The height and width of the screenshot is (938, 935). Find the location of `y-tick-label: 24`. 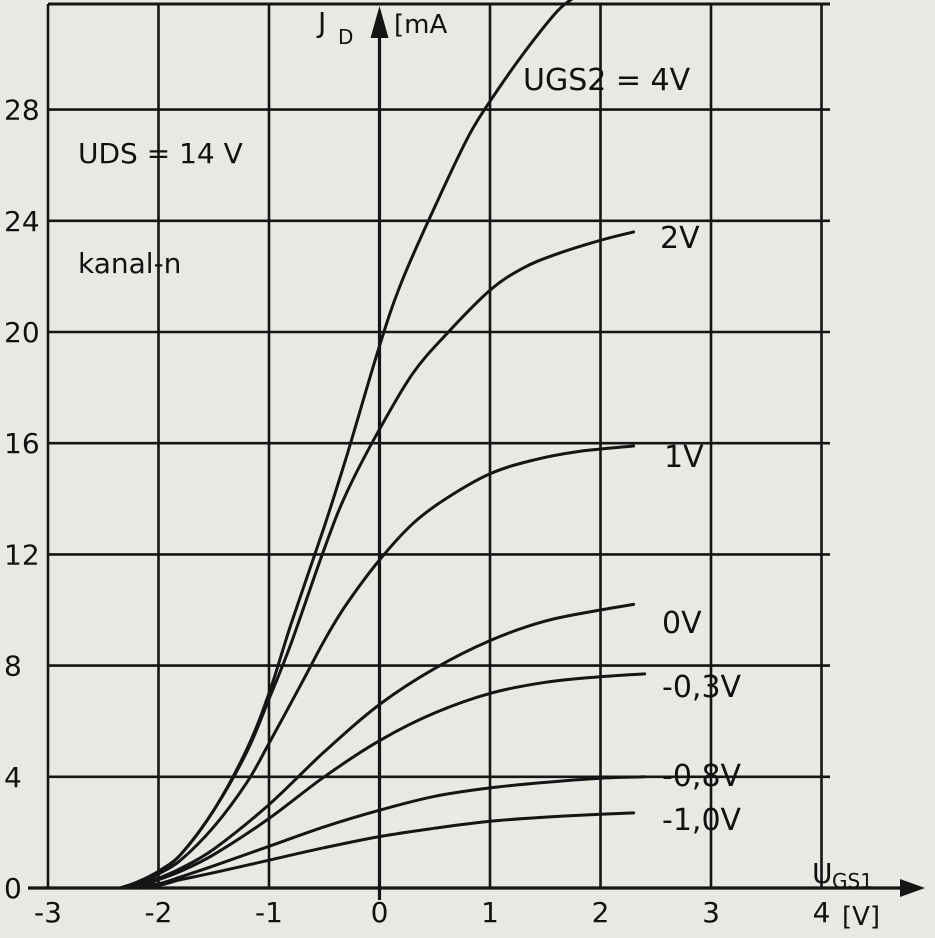

y-tick-label: 24 is located at coordinates (22, 221).